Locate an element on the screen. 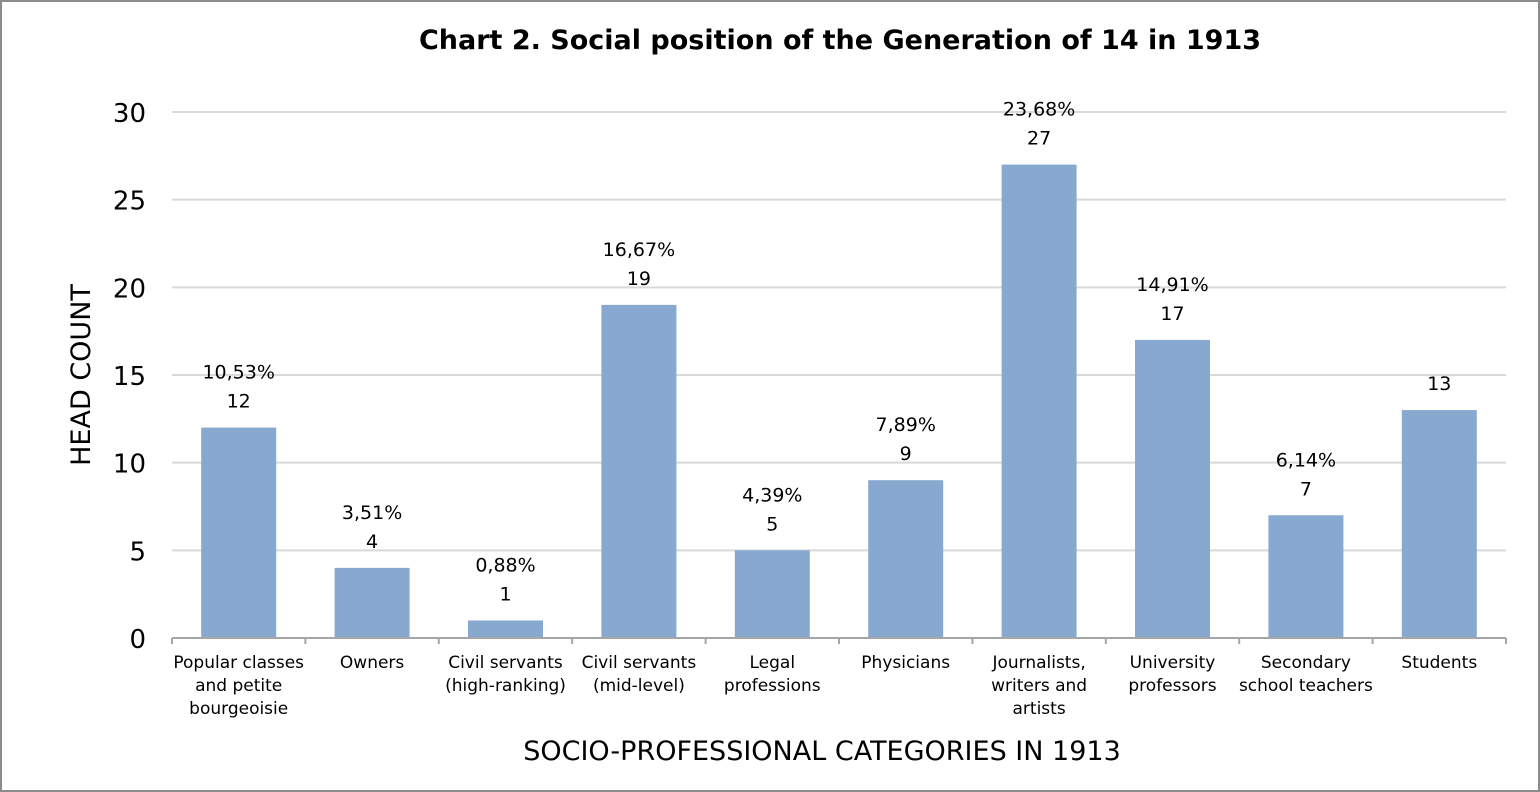 This screenshot has height=792, width=1540. y-tick-label: 15 is located at coordinates (129, 377).